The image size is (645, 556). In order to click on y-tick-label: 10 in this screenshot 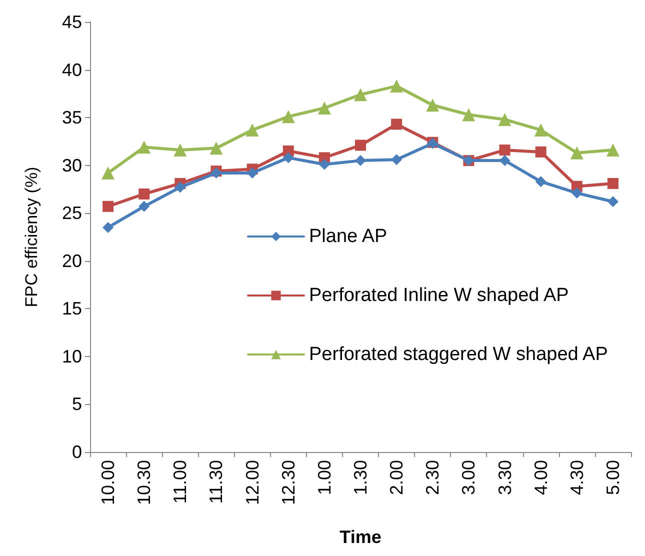, I will do `click(72, 356)`.